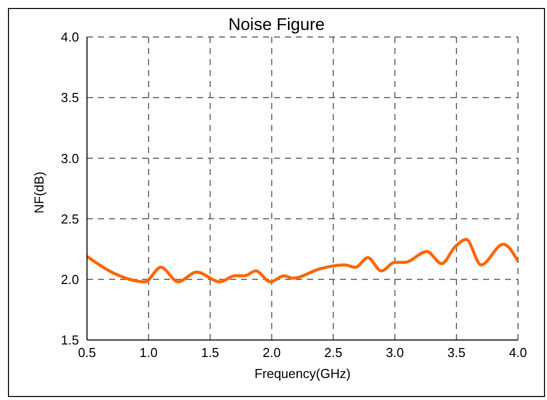  Describe the element at coordinates (333, 352) in the screenshot. I see `x-tick-label: 2.5` at that location.